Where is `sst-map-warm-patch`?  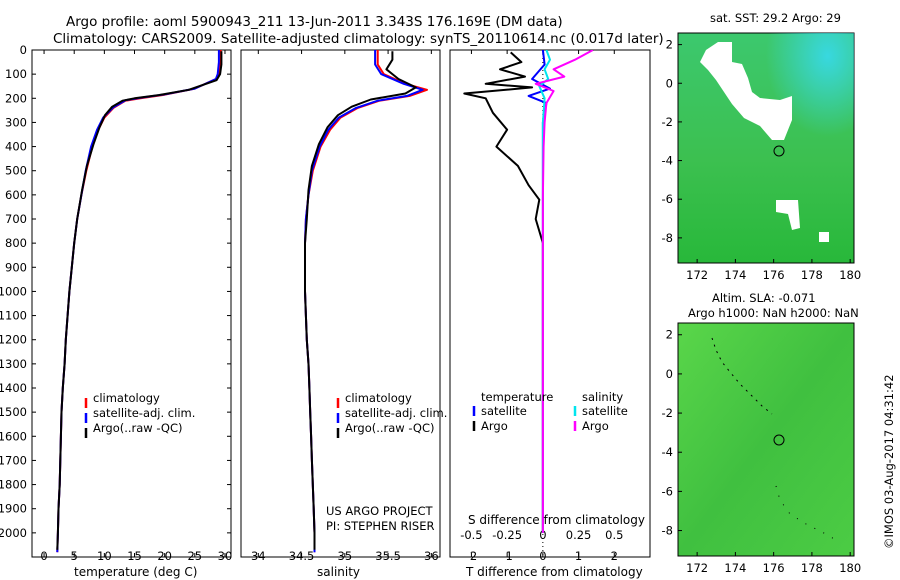 sst-map-warm-patch is located at coordinates (766, 148).